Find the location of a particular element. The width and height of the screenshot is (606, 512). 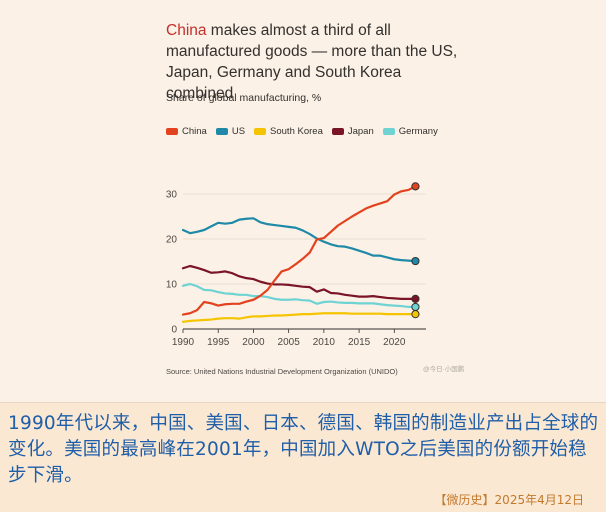

series-endpoint-south-korea is located at coordinates (415, 314).